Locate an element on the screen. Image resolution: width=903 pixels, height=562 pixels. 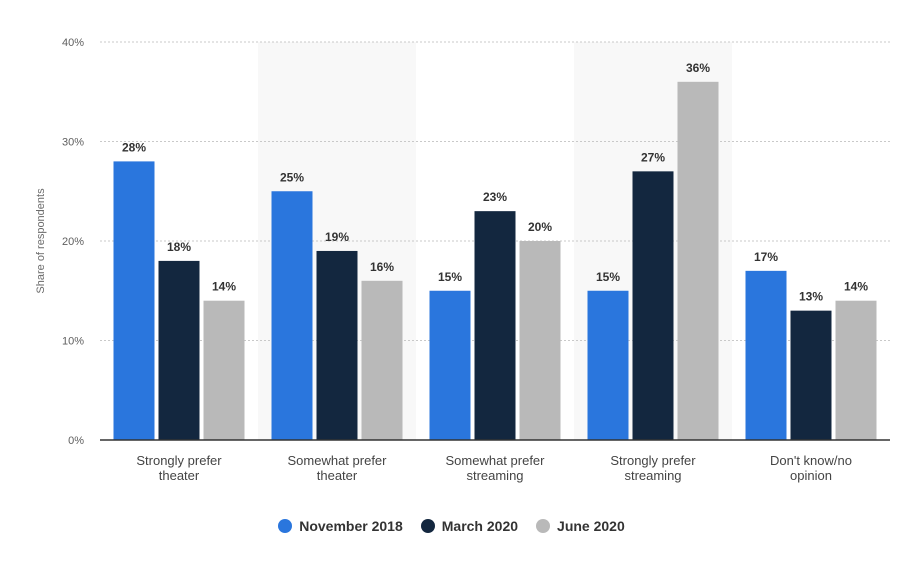
x-tick-label: Don't know/no opinion is located at coordinates (811, 468).